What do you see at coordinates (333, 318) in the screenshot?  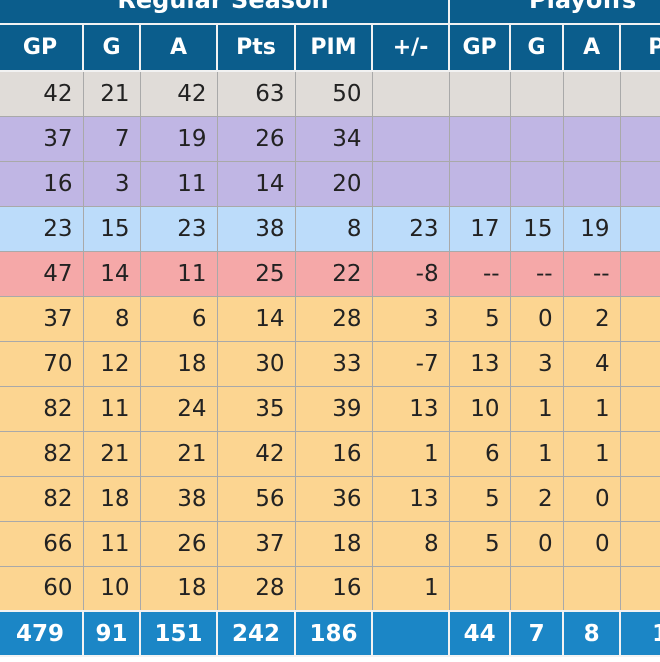 I see `cell-pim: 28` at bounding box center [333, 318].